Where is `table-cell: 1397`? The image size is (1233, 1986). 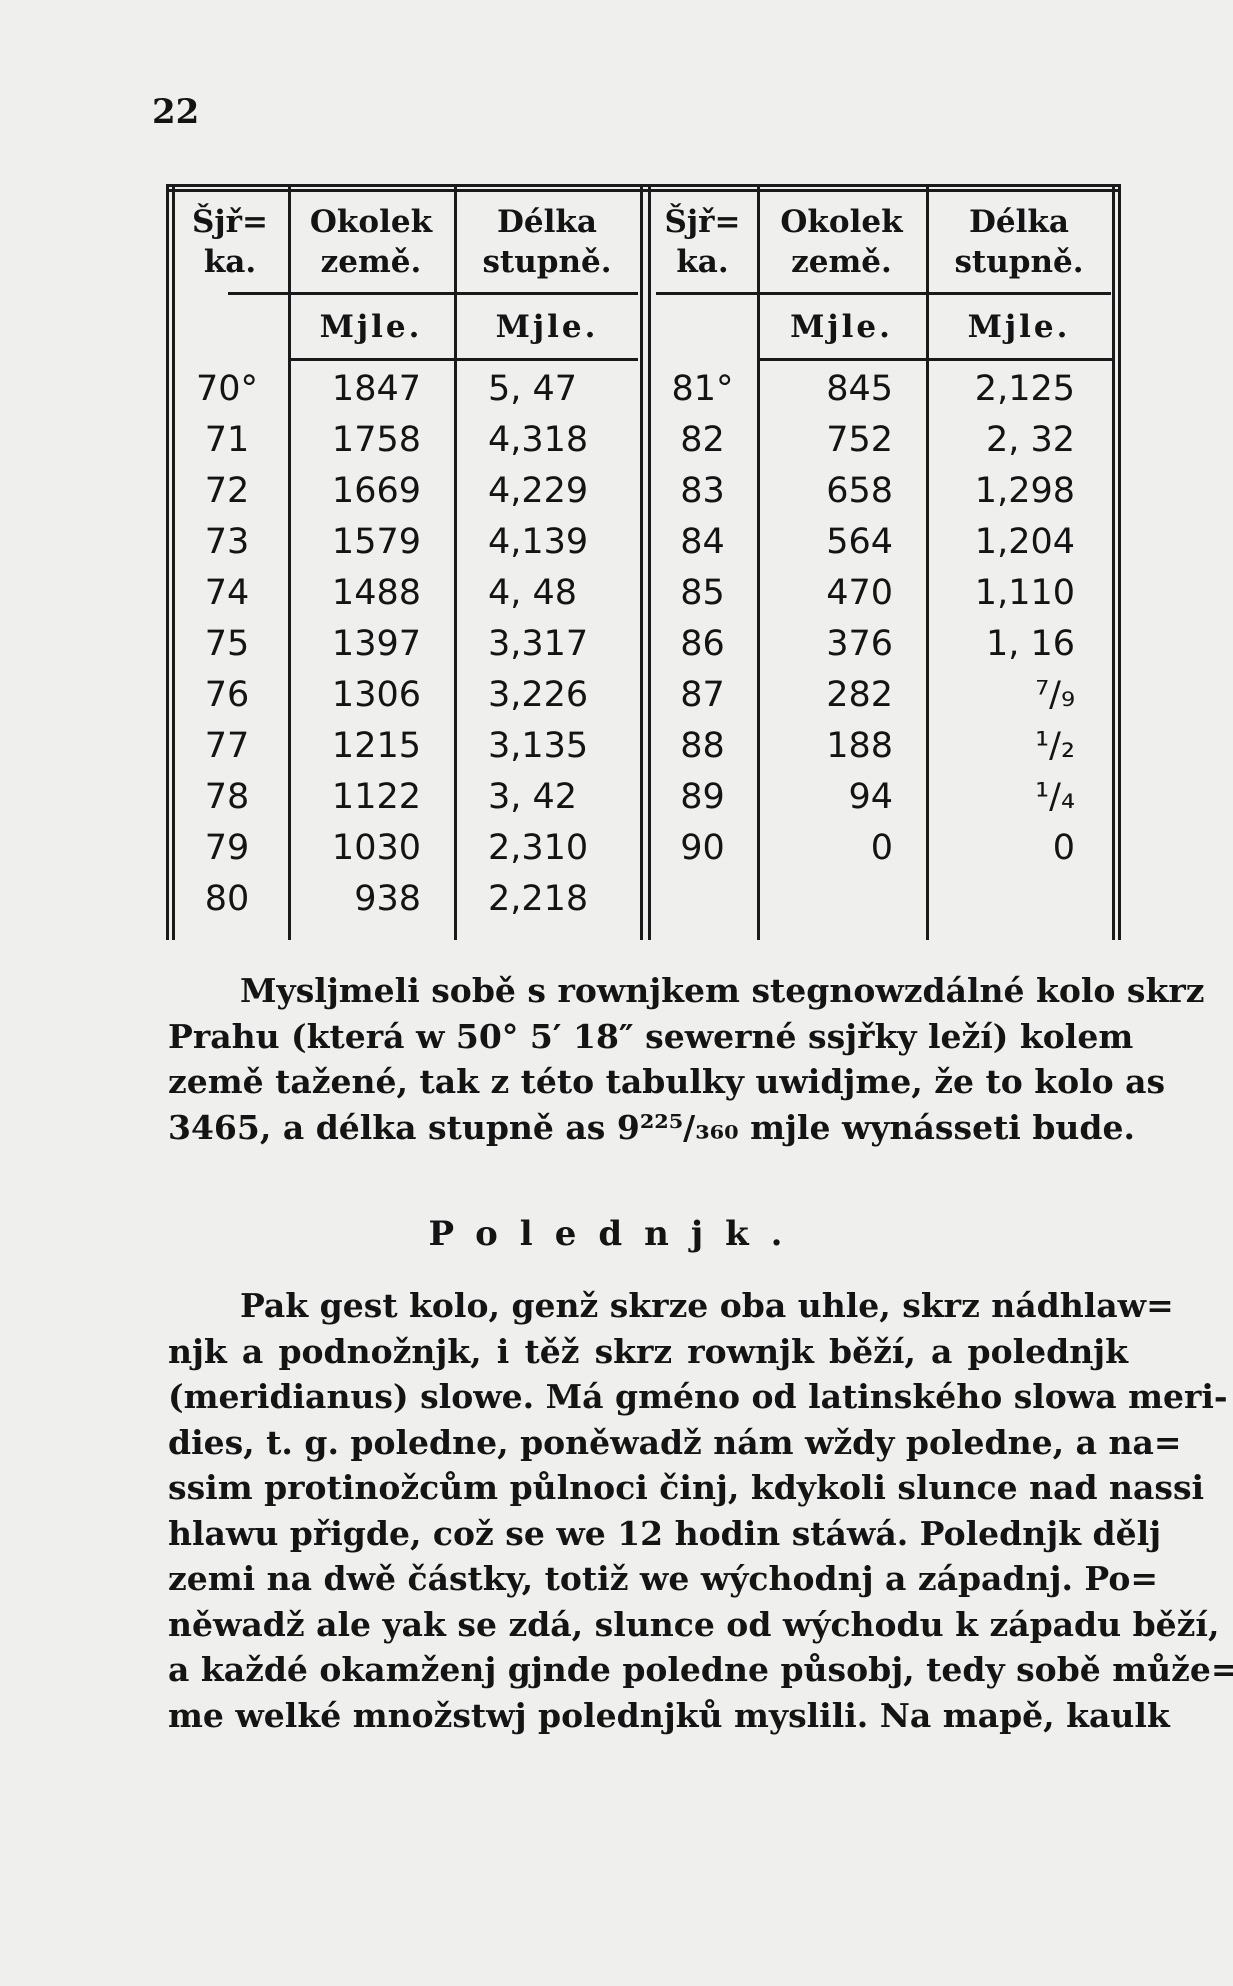 table-cell: 1397 is located at coordinates (376, 644).